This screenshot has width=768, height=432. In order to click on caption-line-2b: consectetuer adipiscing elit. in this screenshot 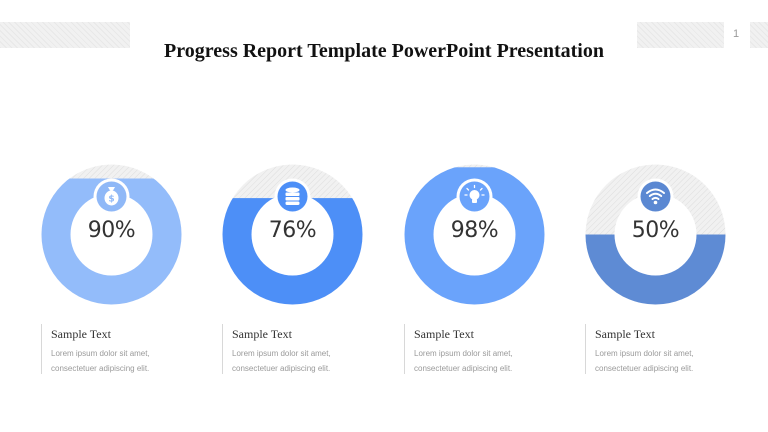, I will do `click(281, 368)`.